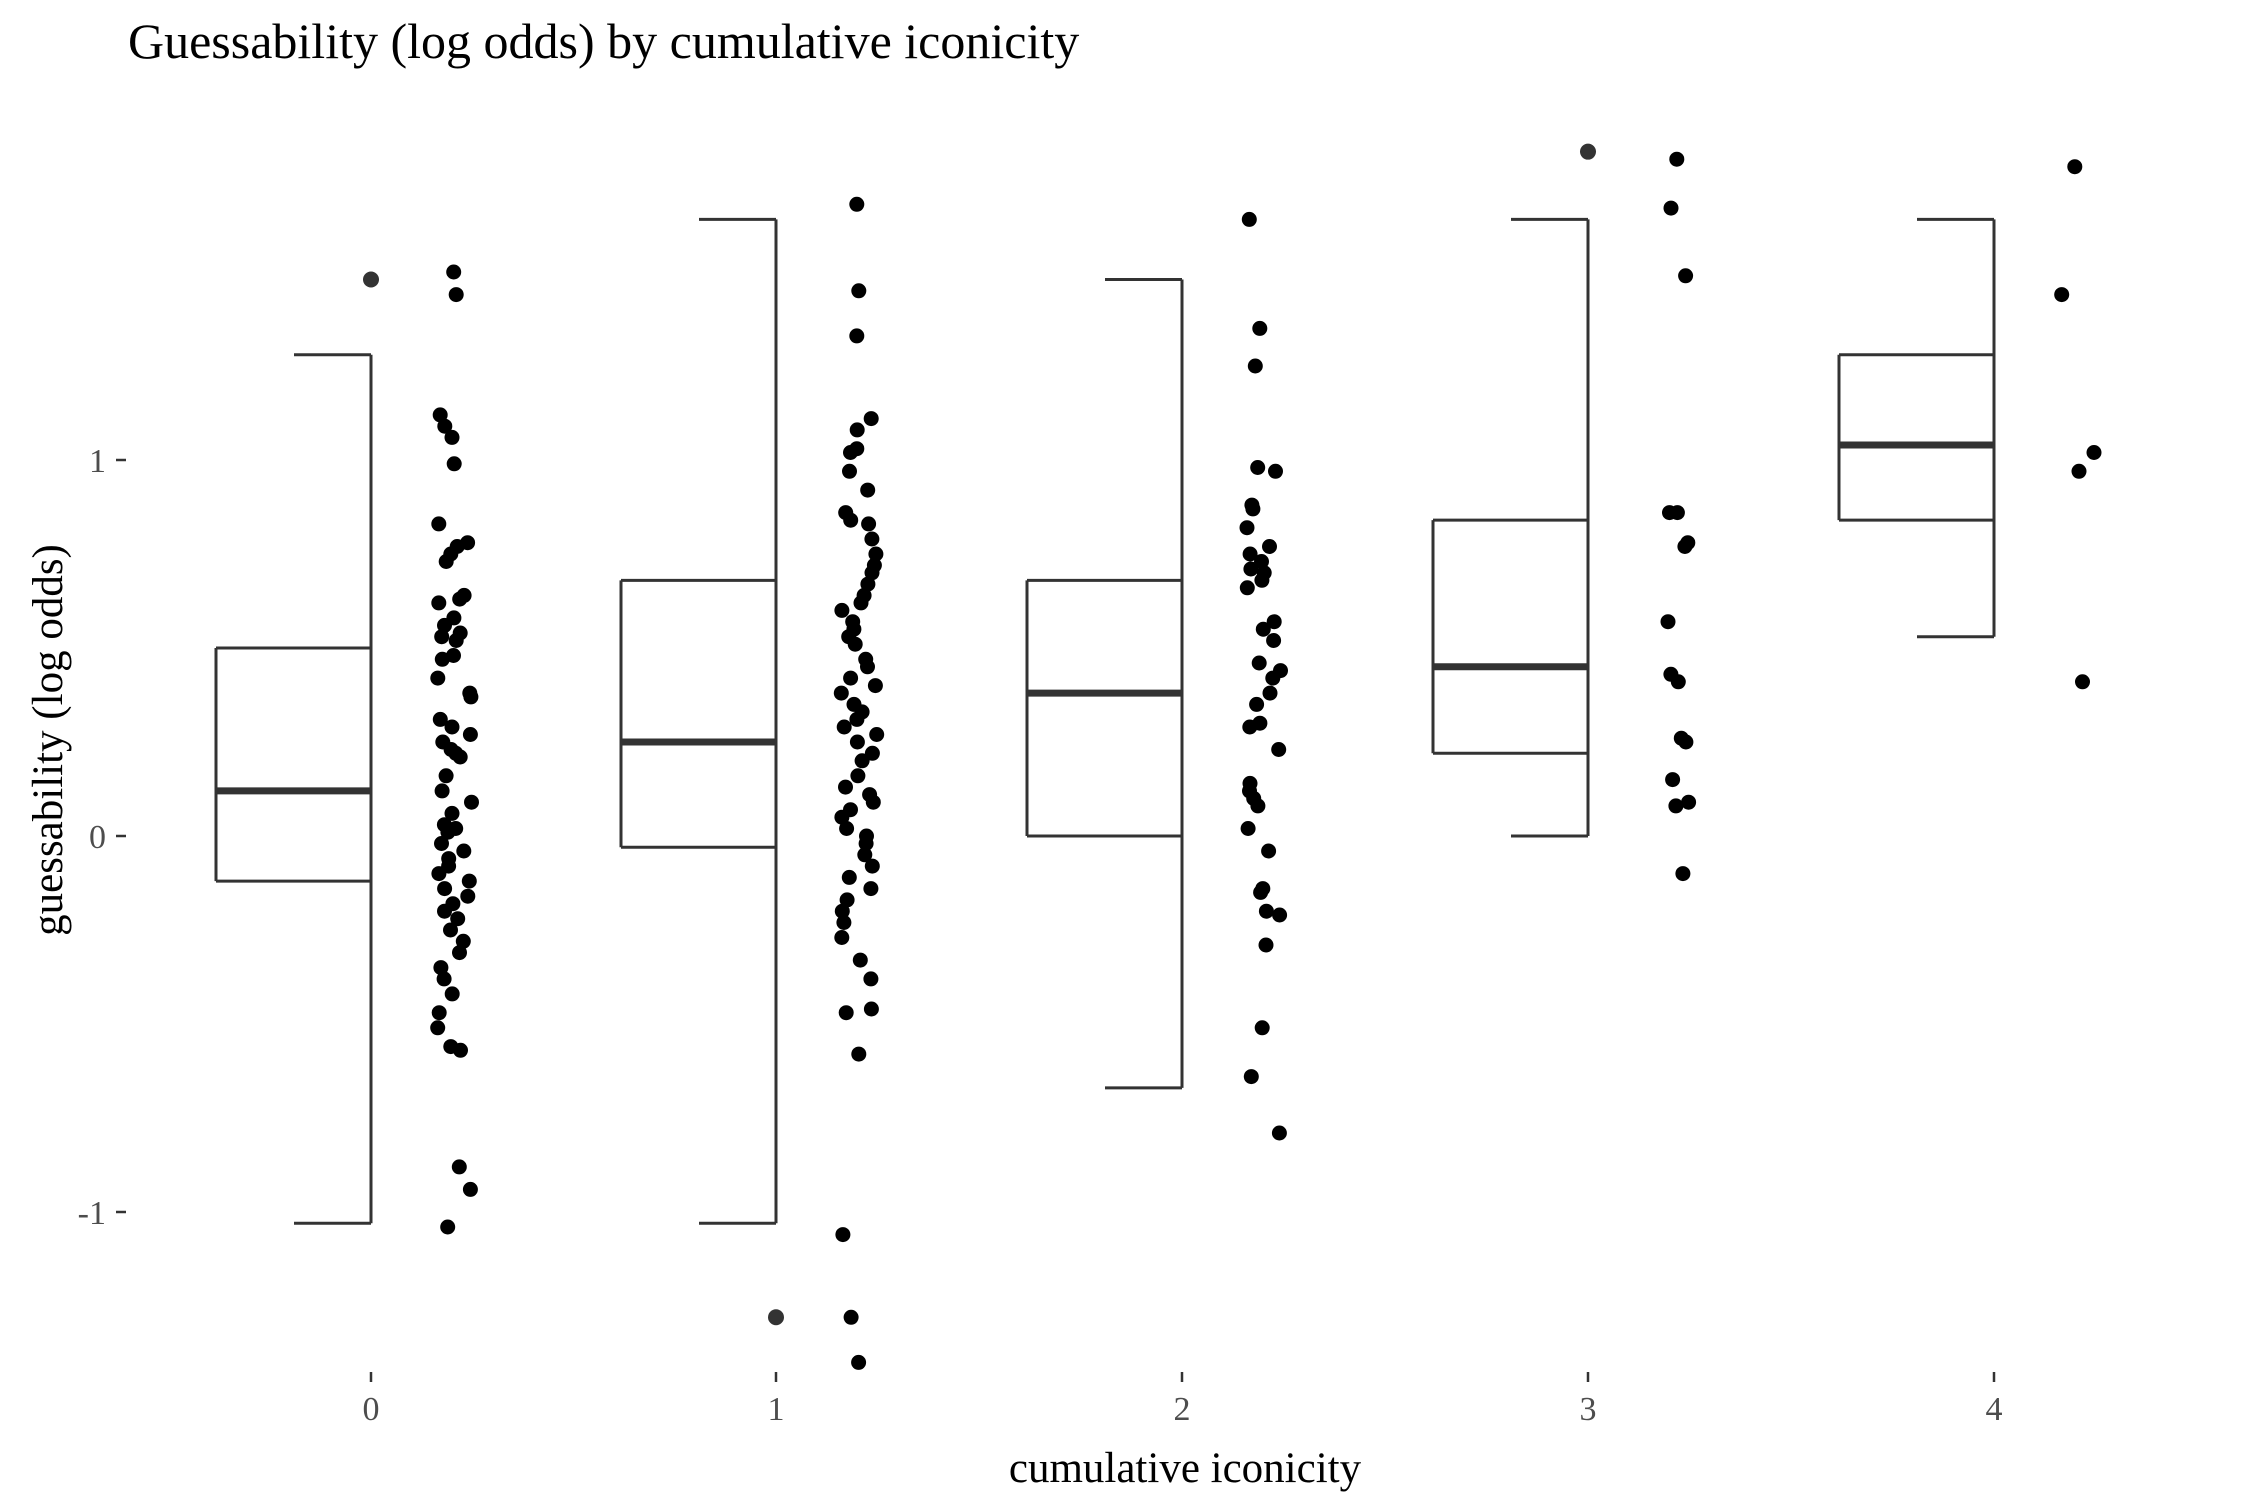 The image size is (2250, 1500). I want to click on y-axis-title: guessability (log odds), so click(48, 740).